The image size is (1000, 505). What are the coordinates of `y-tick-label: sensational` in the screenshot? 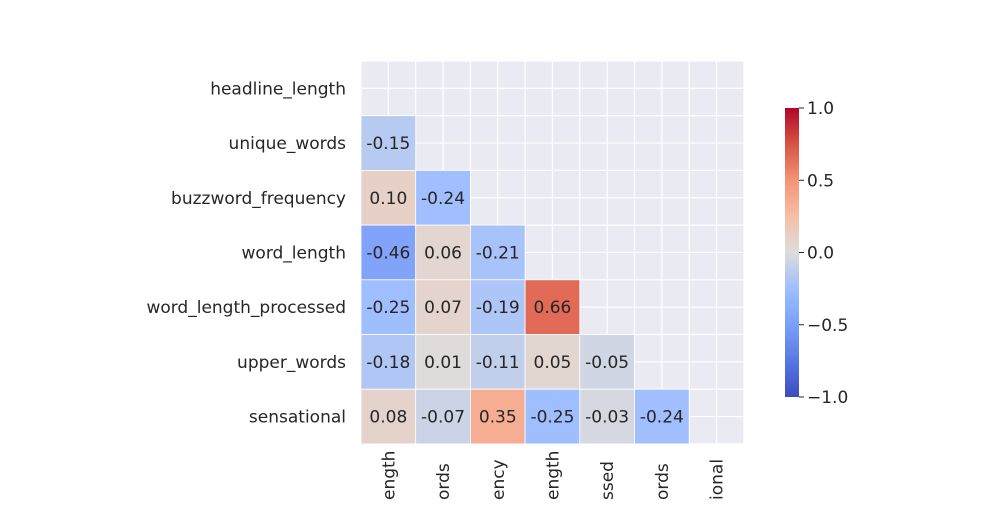 It's located at (297, 418).